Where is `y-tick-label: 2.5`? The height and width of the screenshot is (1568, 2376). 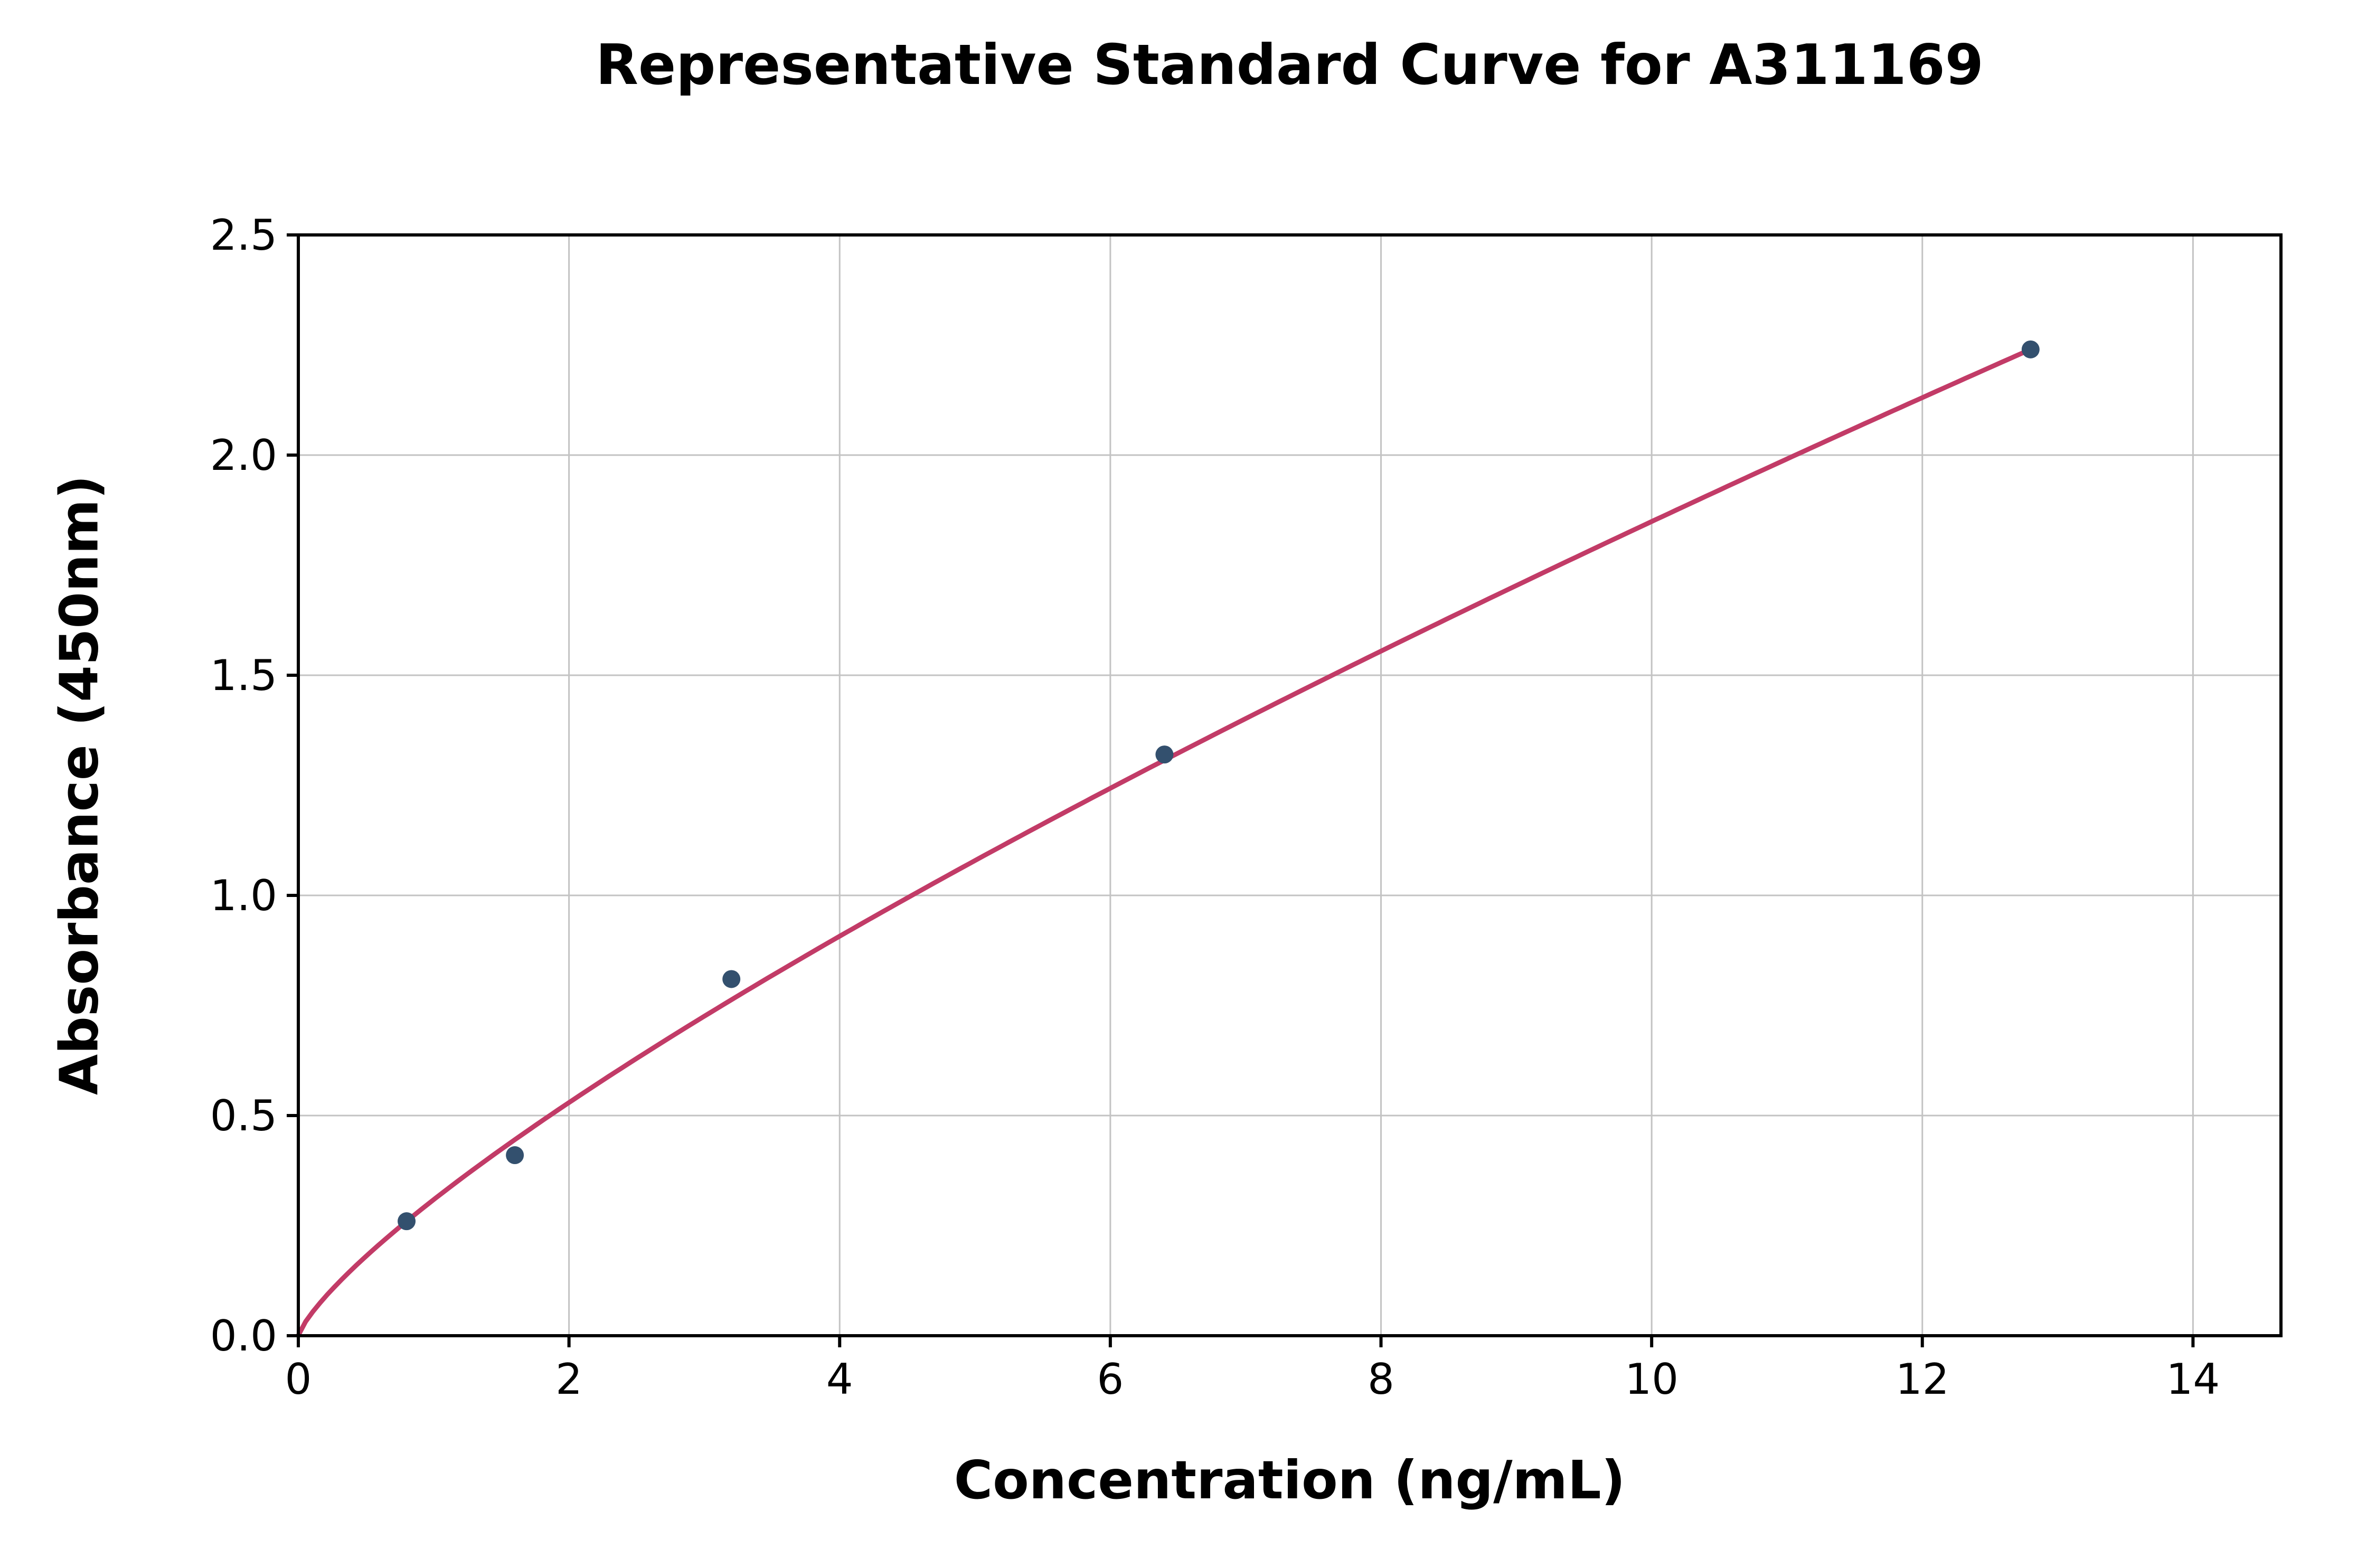 y-tick-label: 2.5 is located at coordinates (244, 235).